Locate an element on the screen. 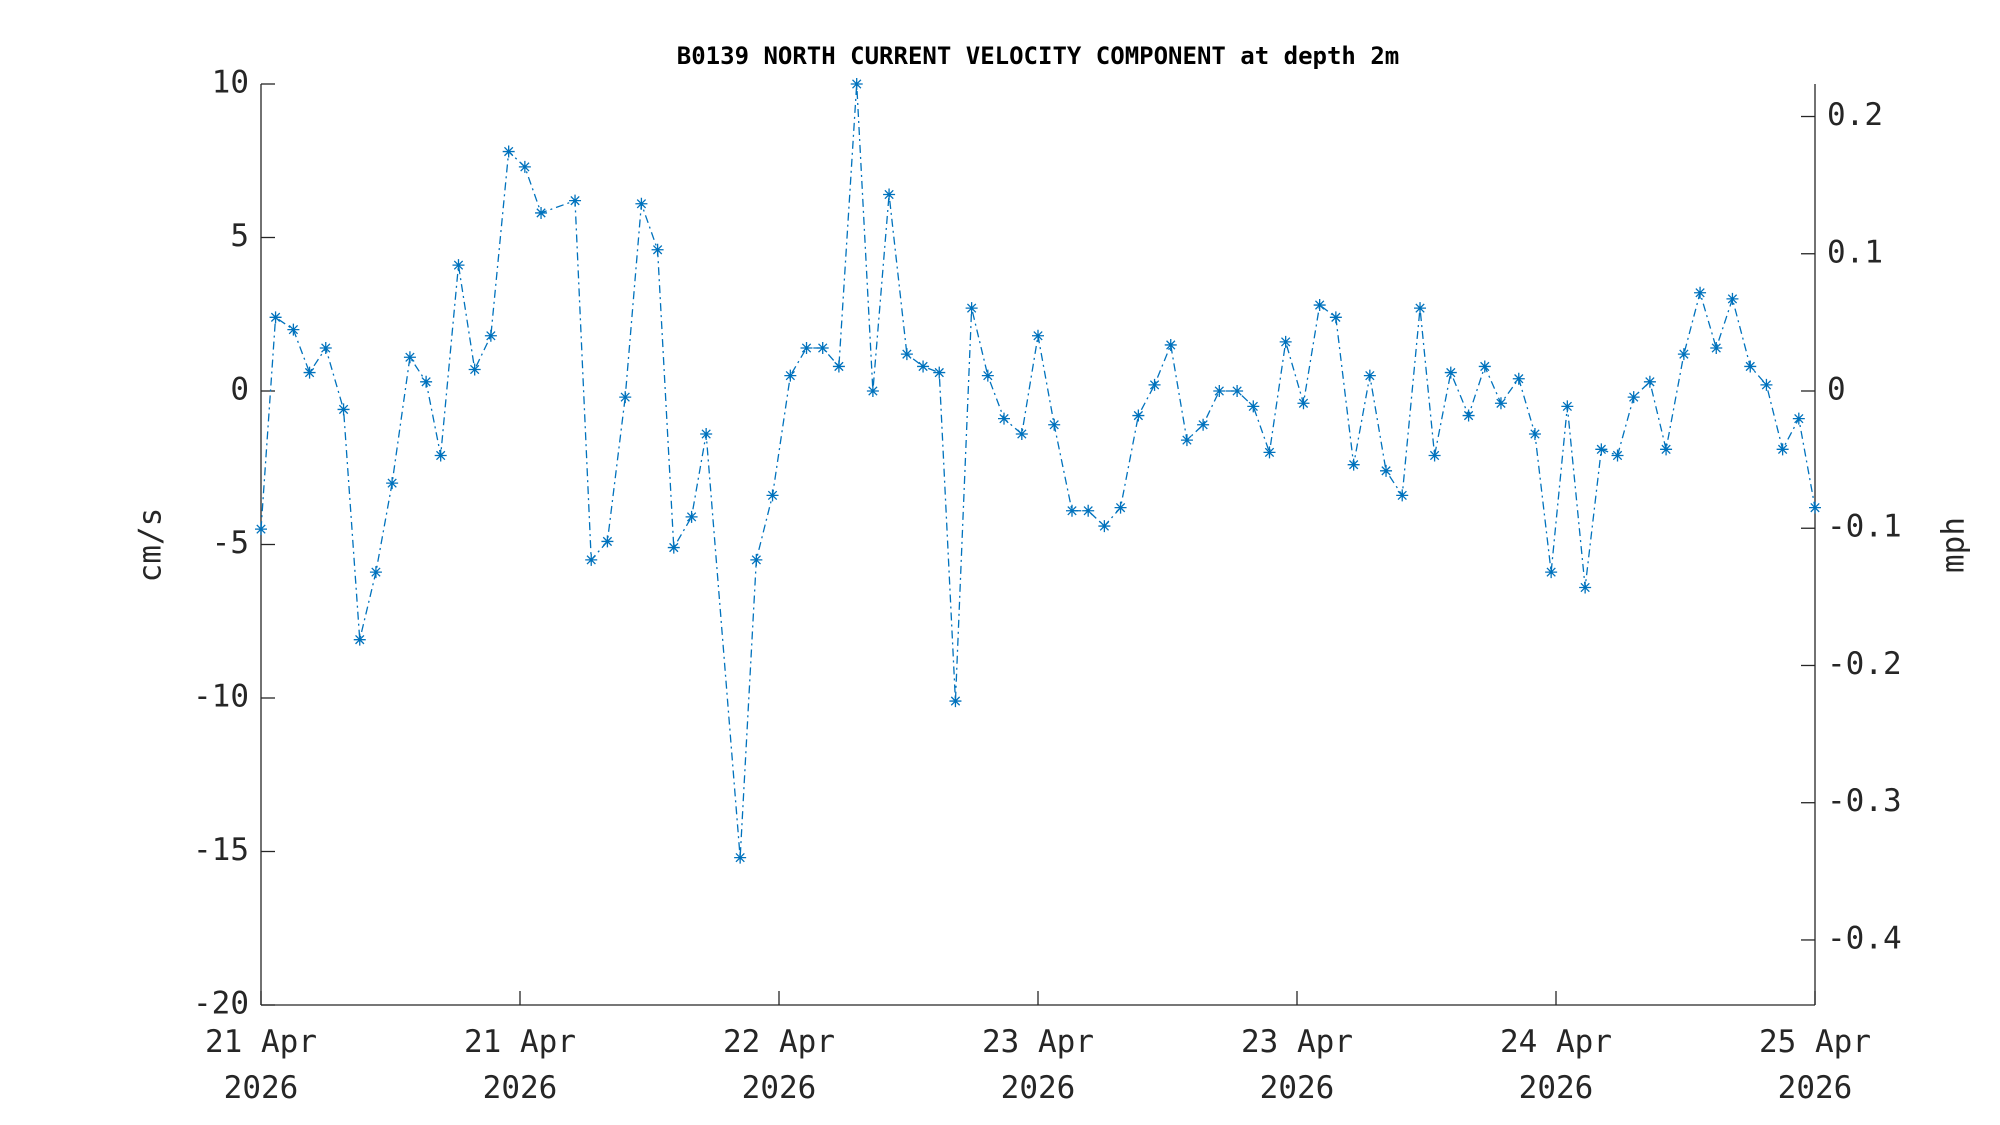  y-tick-label: -10 is located at coordinates (221, 697).